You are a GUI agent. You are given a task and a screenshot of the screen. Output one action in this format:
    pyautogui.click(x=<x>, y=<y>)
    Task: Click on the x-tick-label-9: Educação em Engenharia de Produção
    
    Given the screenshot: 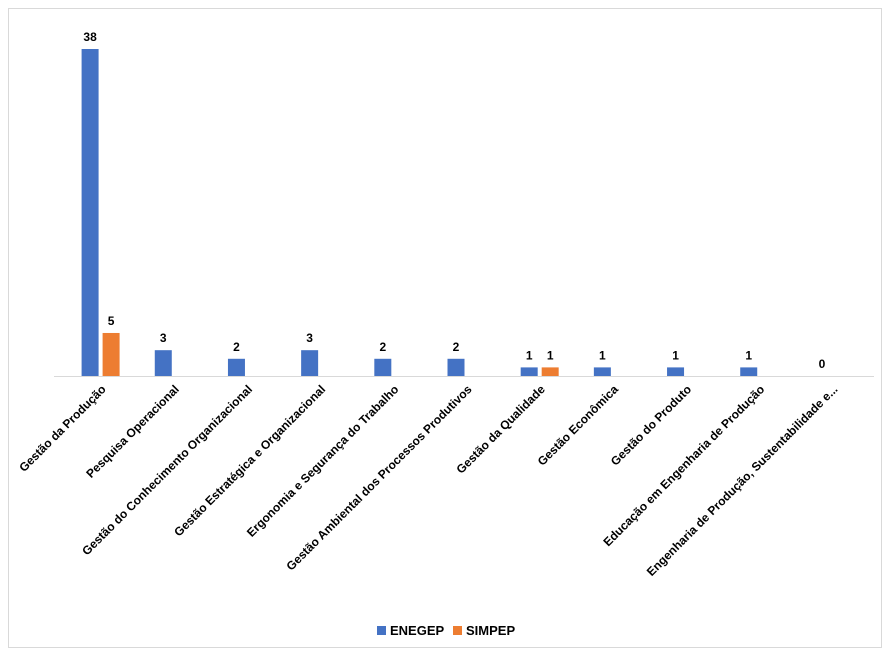 What is the action you would take?
    pyautogui.click(x=683, y=465)
    